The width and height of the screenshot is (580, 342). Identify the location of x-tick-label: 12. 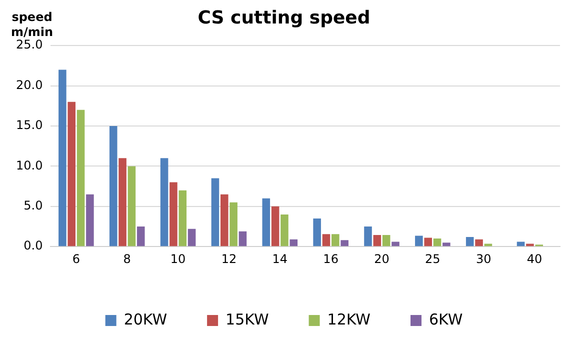
(229, 259).